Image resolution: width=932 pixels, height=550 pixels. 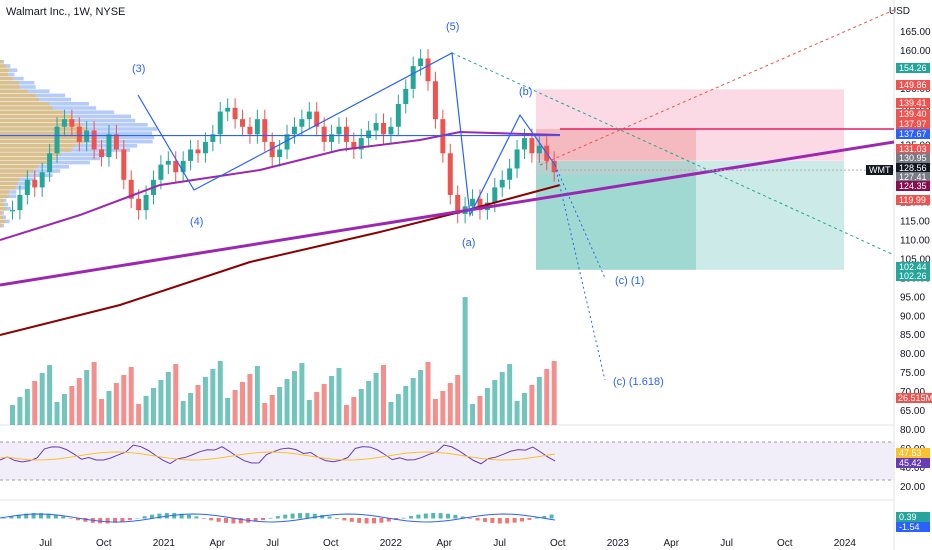 I want to click on price-label-text: 130.95, so click(x=913, y=158).